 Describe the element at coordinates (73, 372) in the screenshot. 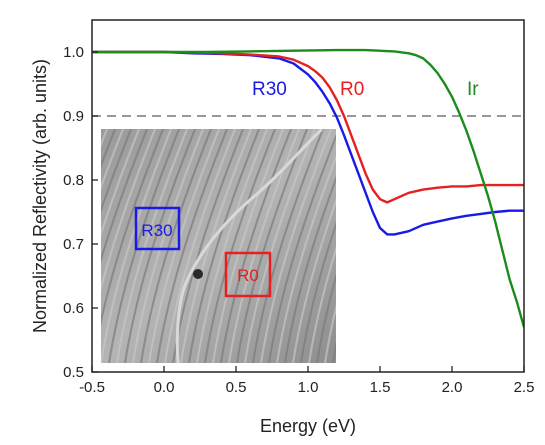

I see `y-tick-label: 0.5` at that location.